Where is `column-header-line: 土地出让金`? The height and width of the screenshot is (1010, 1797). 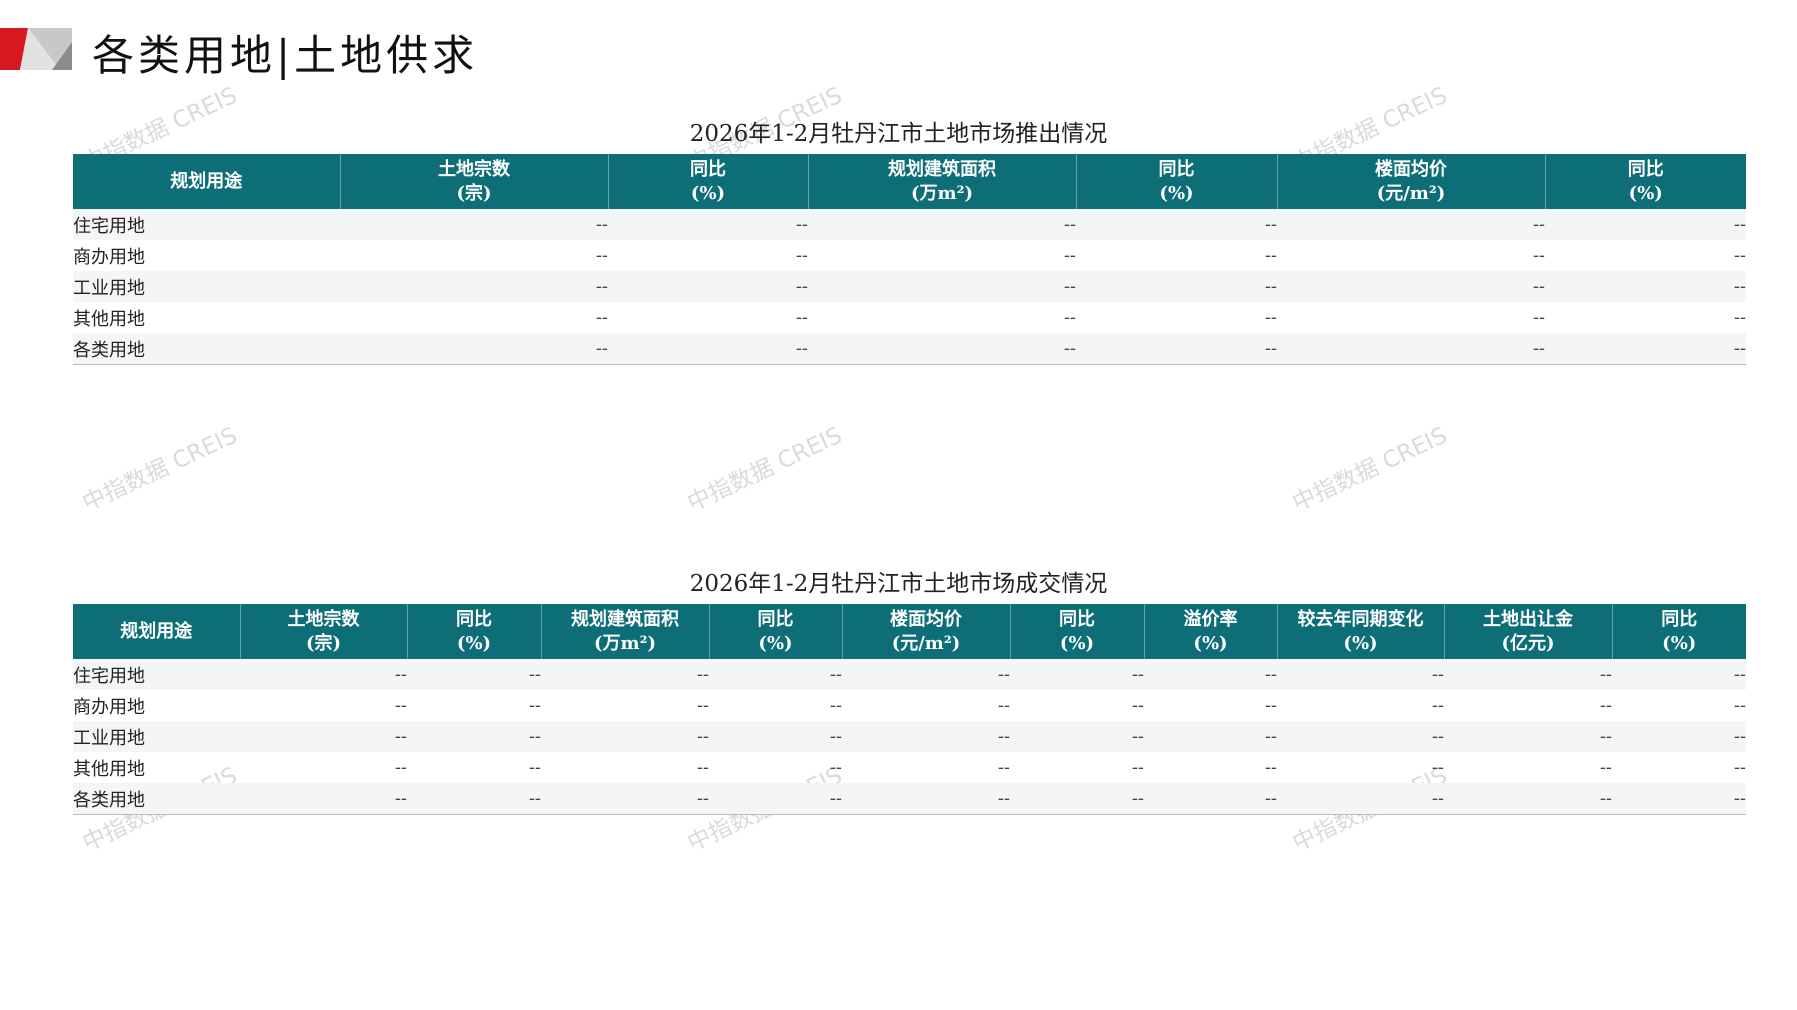 column-header-line: 土地出让金 is located at coordinates (1528, 619).